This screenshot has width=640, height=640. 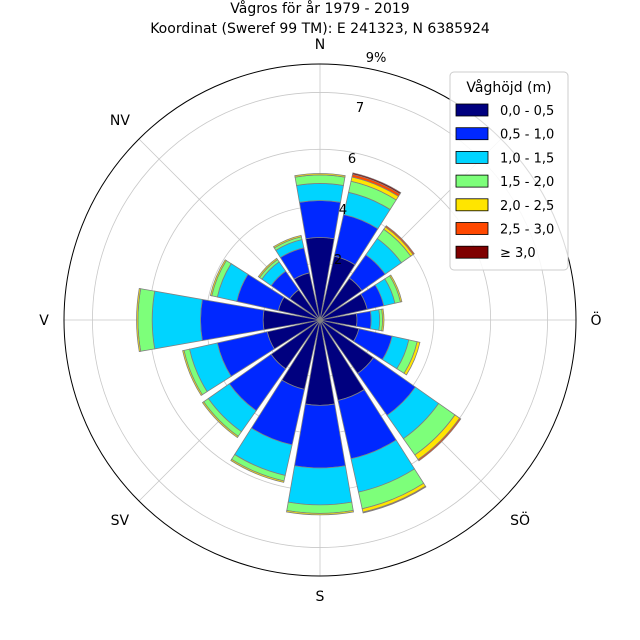 I want to click on legend-label: 0,0 - 0,5, so click(x=527, y=111).